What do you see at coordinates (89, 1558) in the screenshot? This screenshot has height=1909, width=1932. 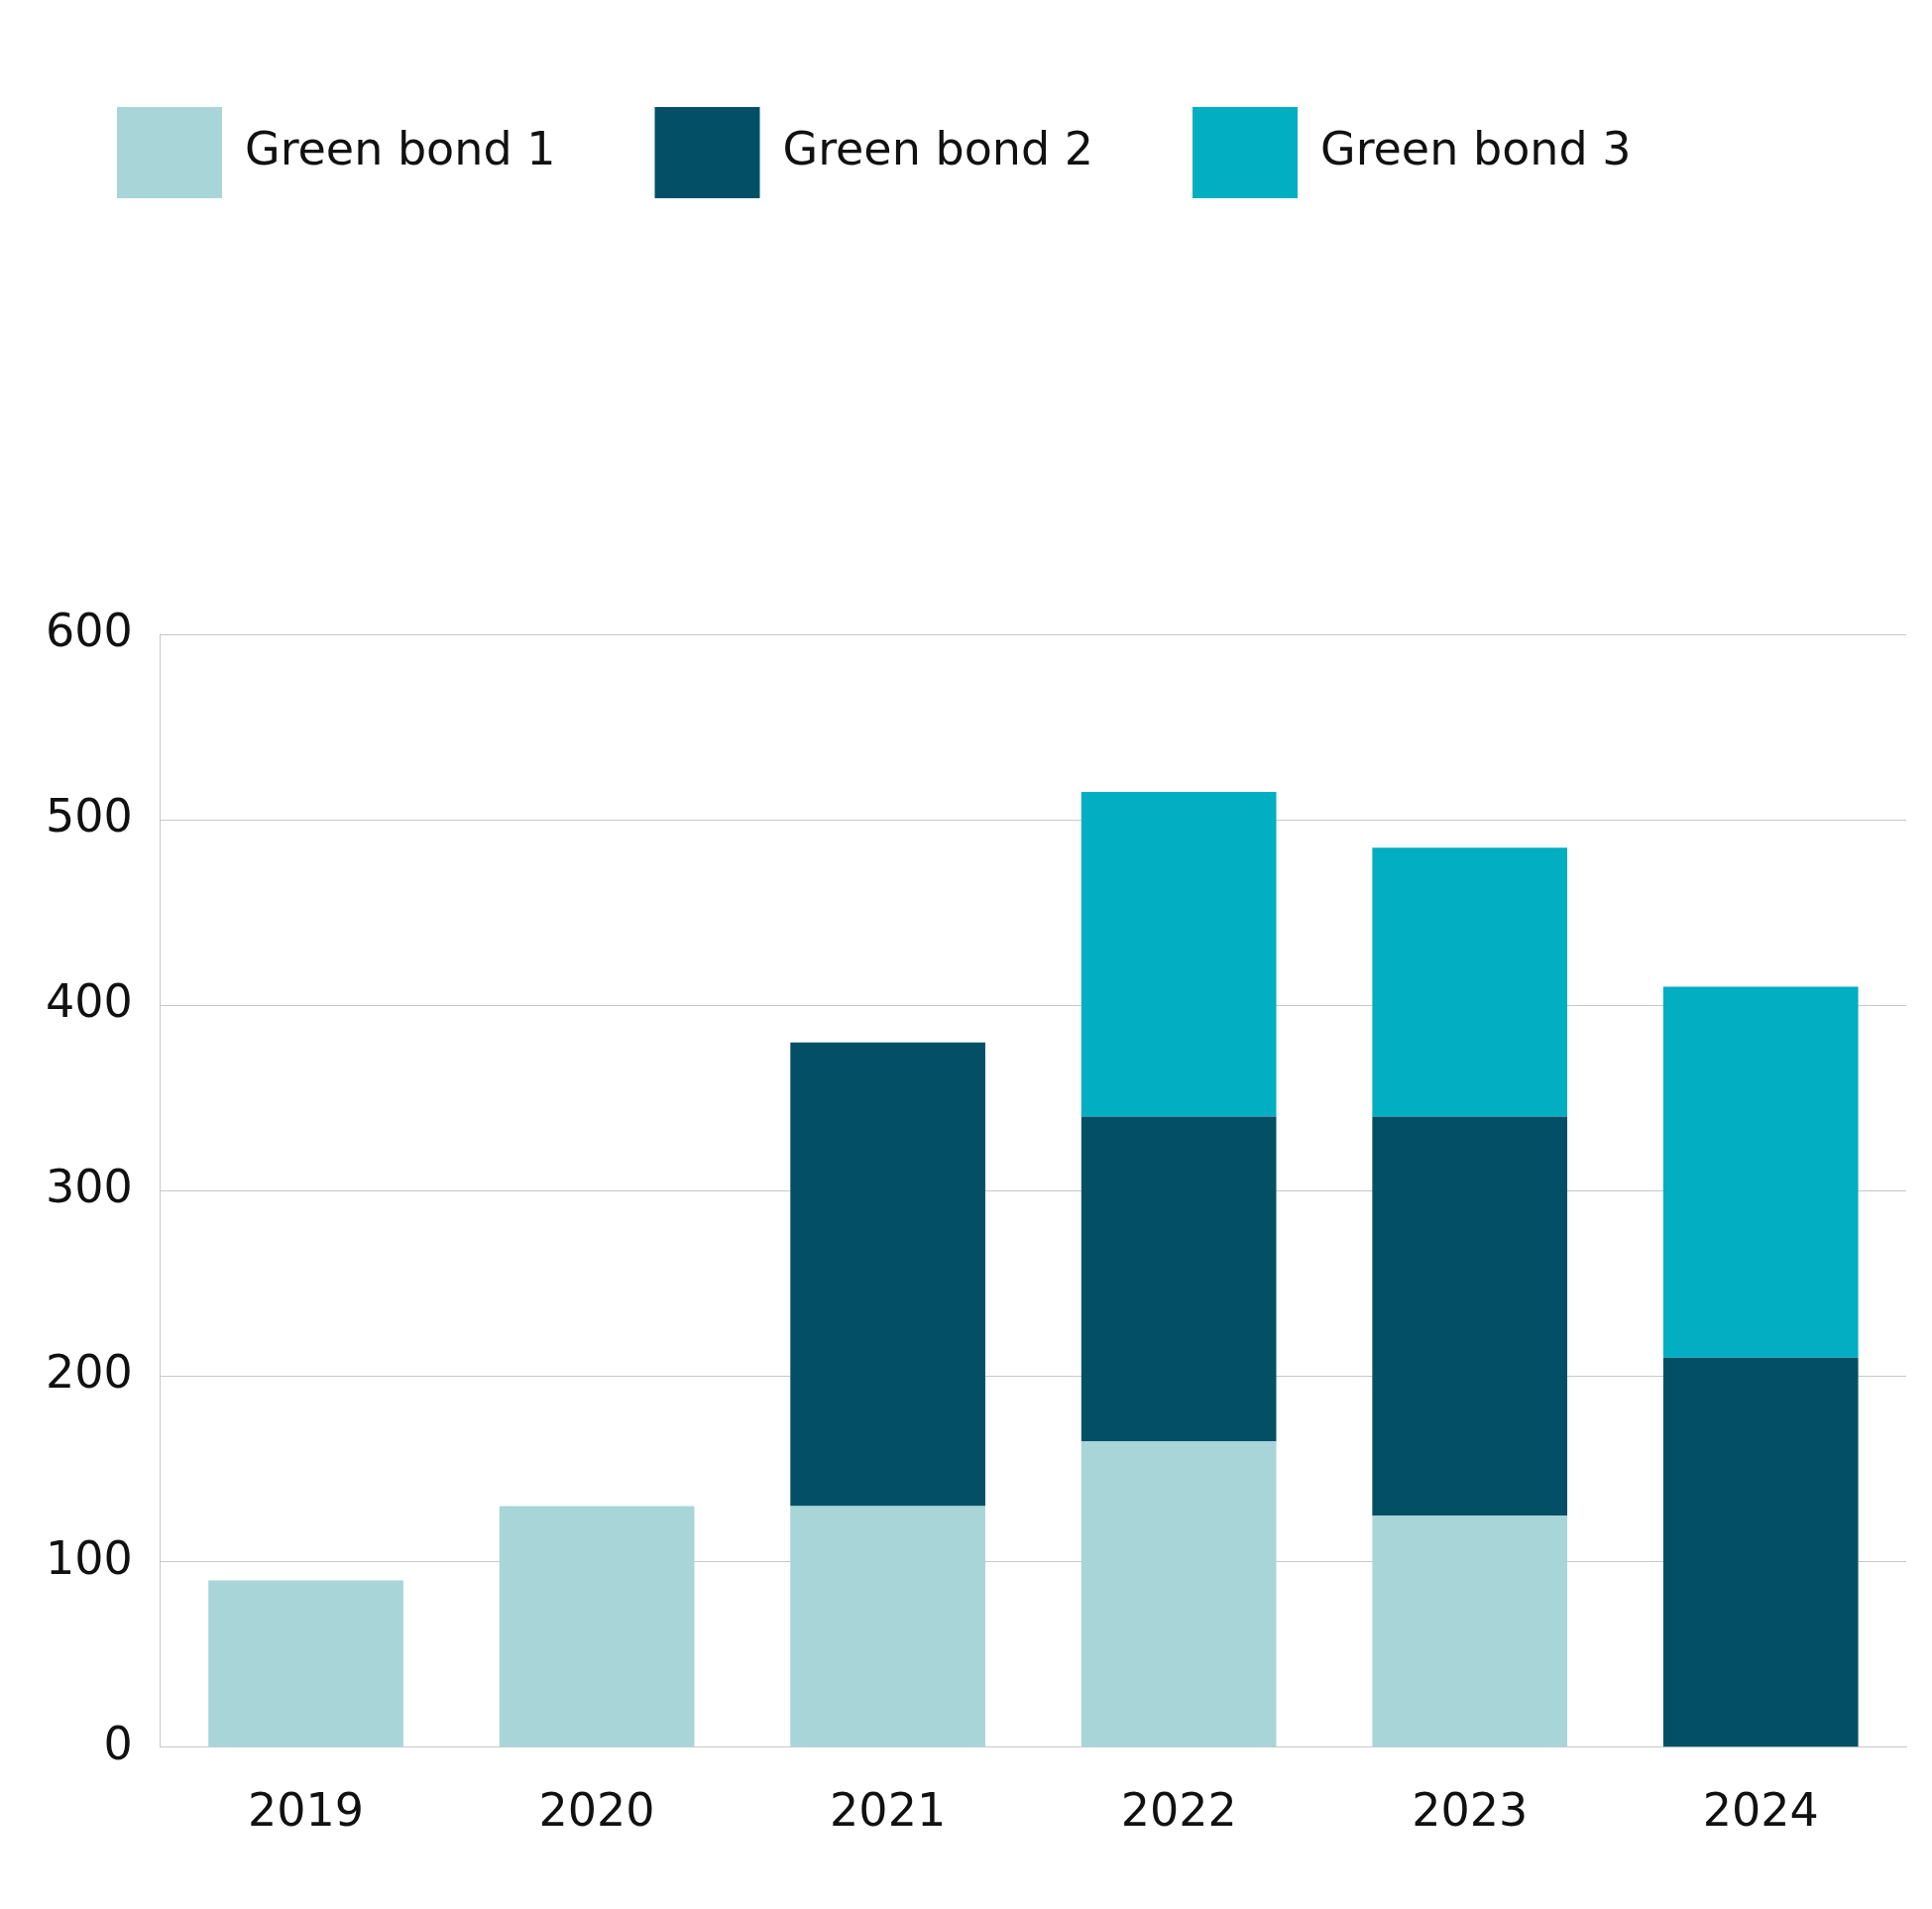 I see `y-tick-label: 100` at bounding box center [89, 1558].